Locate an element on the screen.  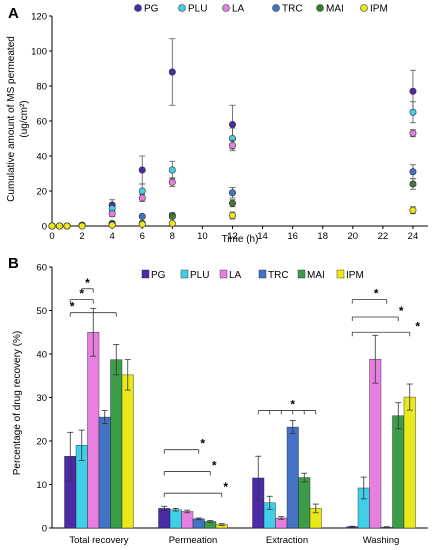
panel-b-bar-plu is located at coordinates (175, 519).